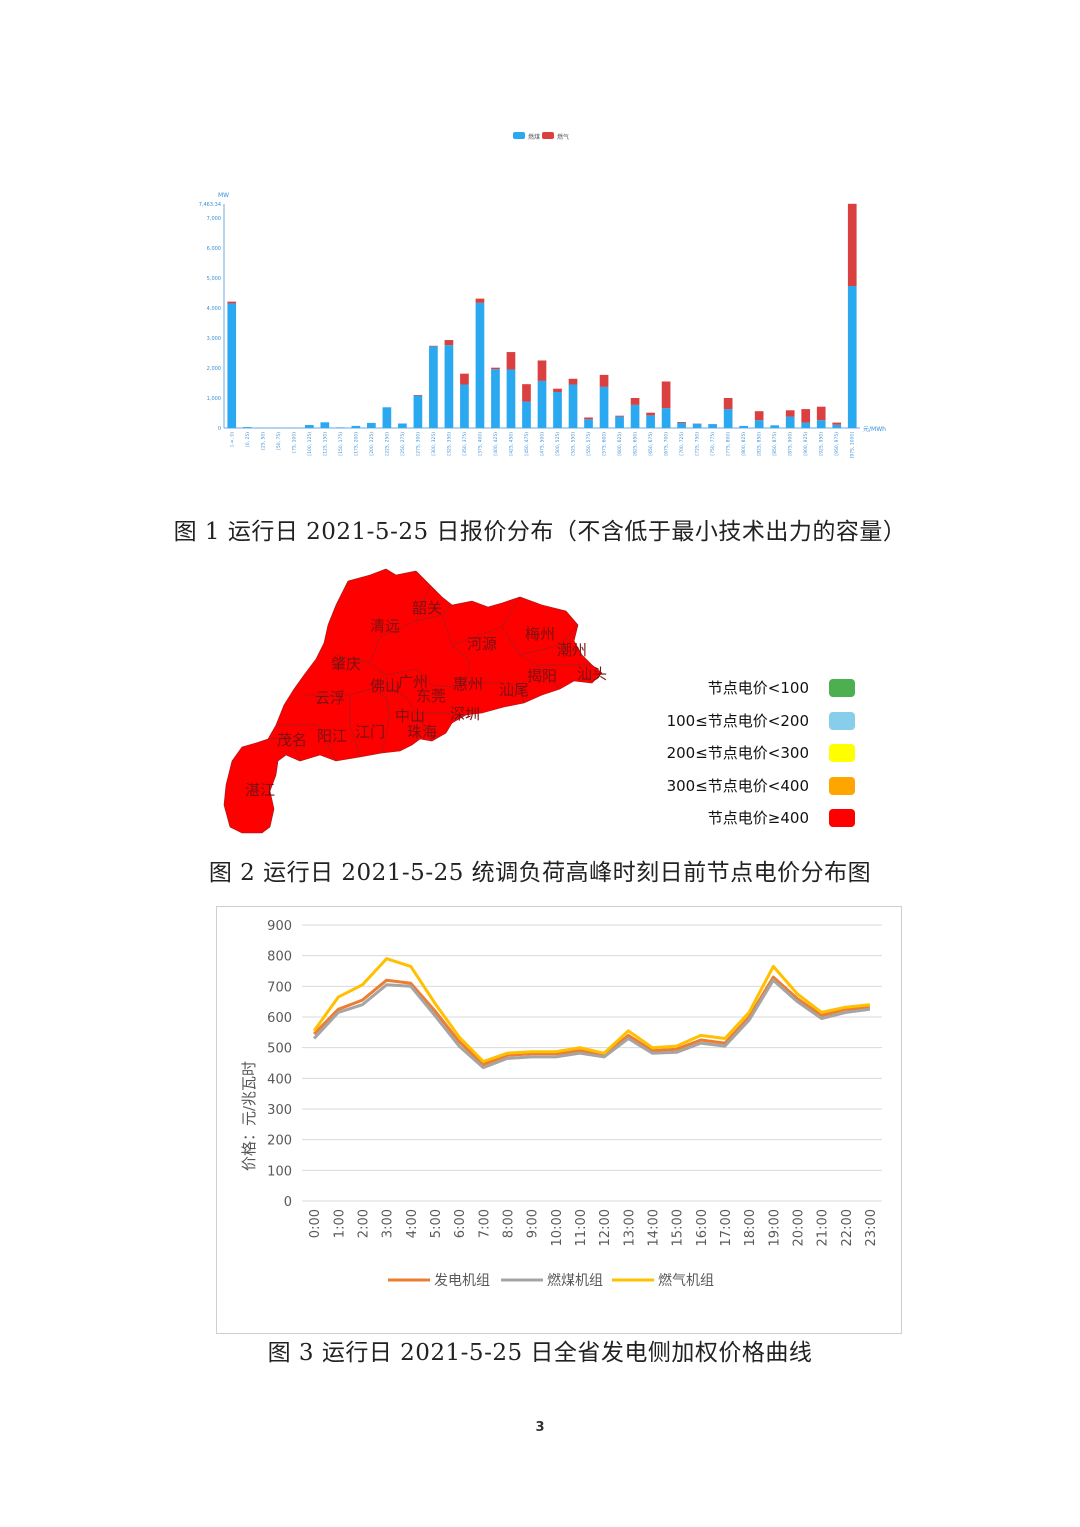  Describe the element at coordinates (482, 644) in the screenshot. I see `city-label: 河源` at that location.